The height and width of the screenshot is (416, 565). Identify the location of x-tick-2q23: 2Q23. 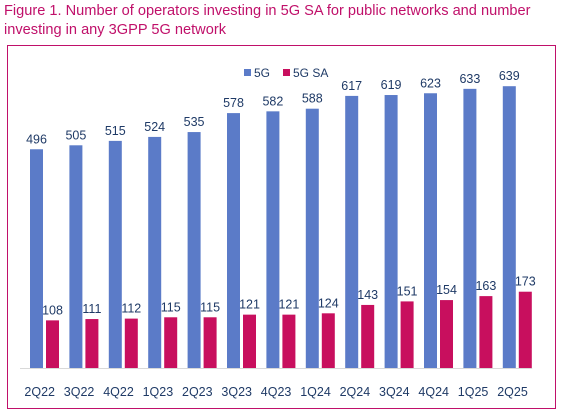
(197, 392).